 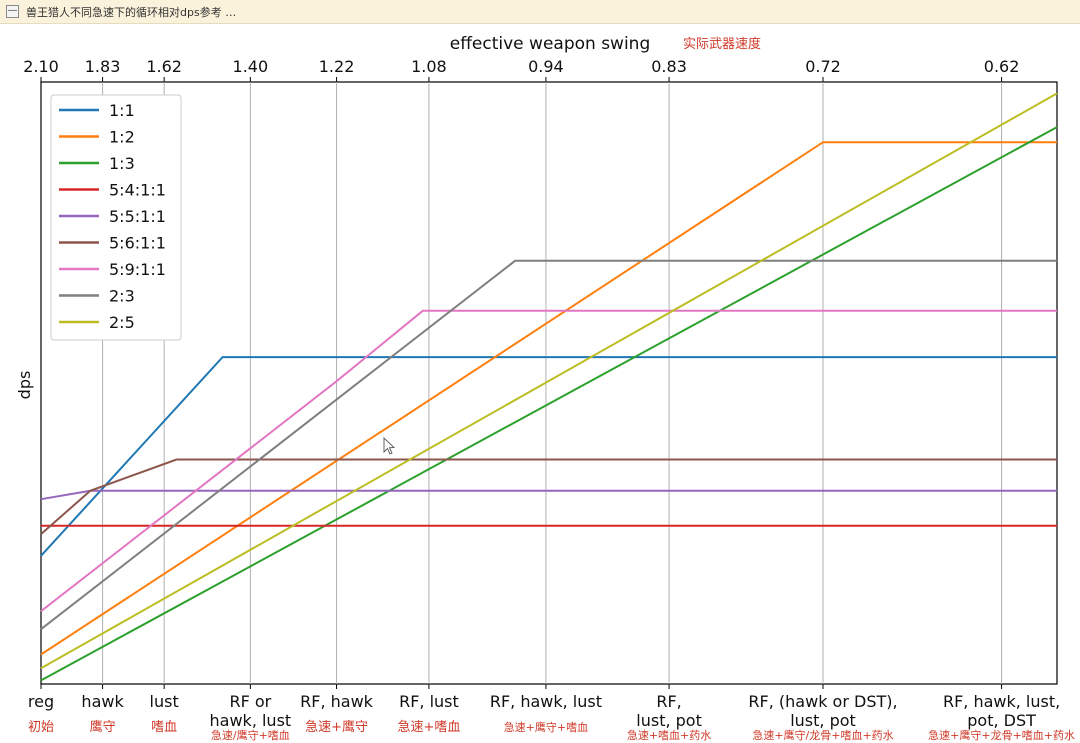 What do you see at coordinates (337, 66) in the screenshot?
I see `top-tick-label: 1.22` at bounding box center [337, 66].